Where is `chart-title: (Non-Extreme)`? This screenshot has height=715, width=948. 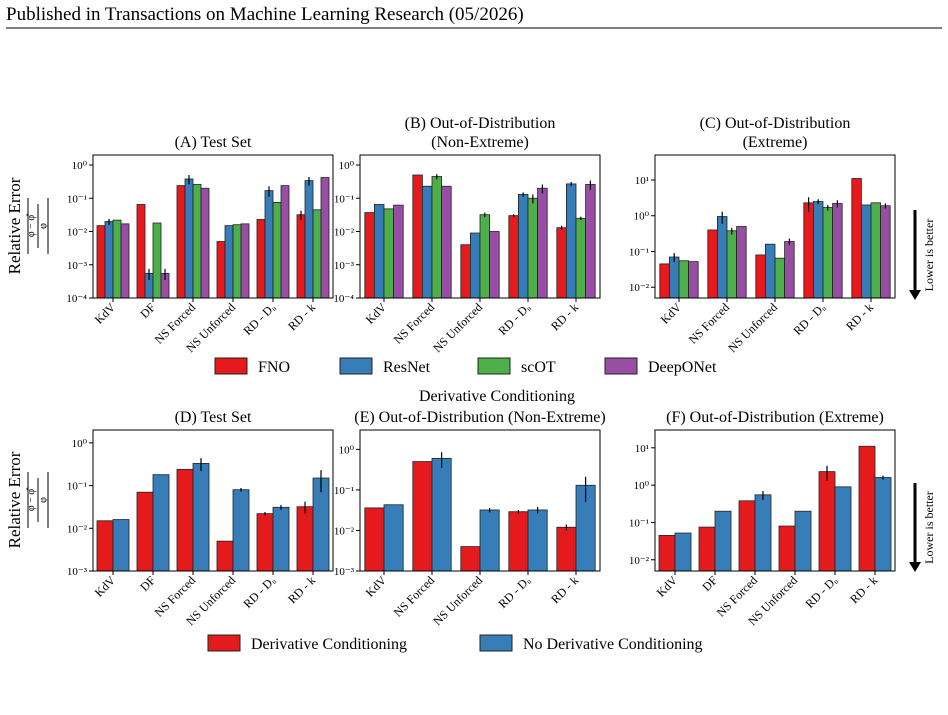 chart-title: (Non-Extreme) is located at coordinates (480, 142).